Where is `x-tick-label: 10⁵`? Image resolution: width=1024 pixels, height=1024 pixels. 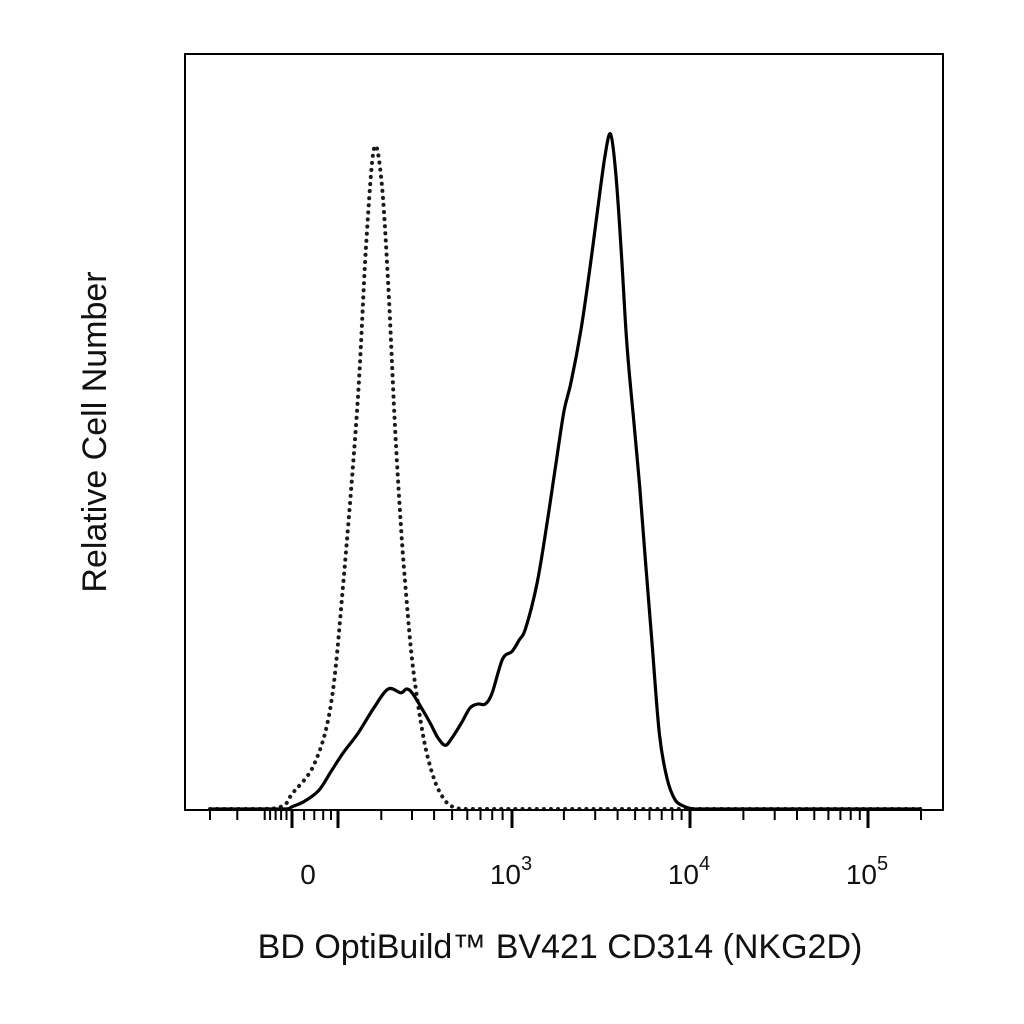
x-tick-label: 10⁵ is located at coordinates (867, 871).